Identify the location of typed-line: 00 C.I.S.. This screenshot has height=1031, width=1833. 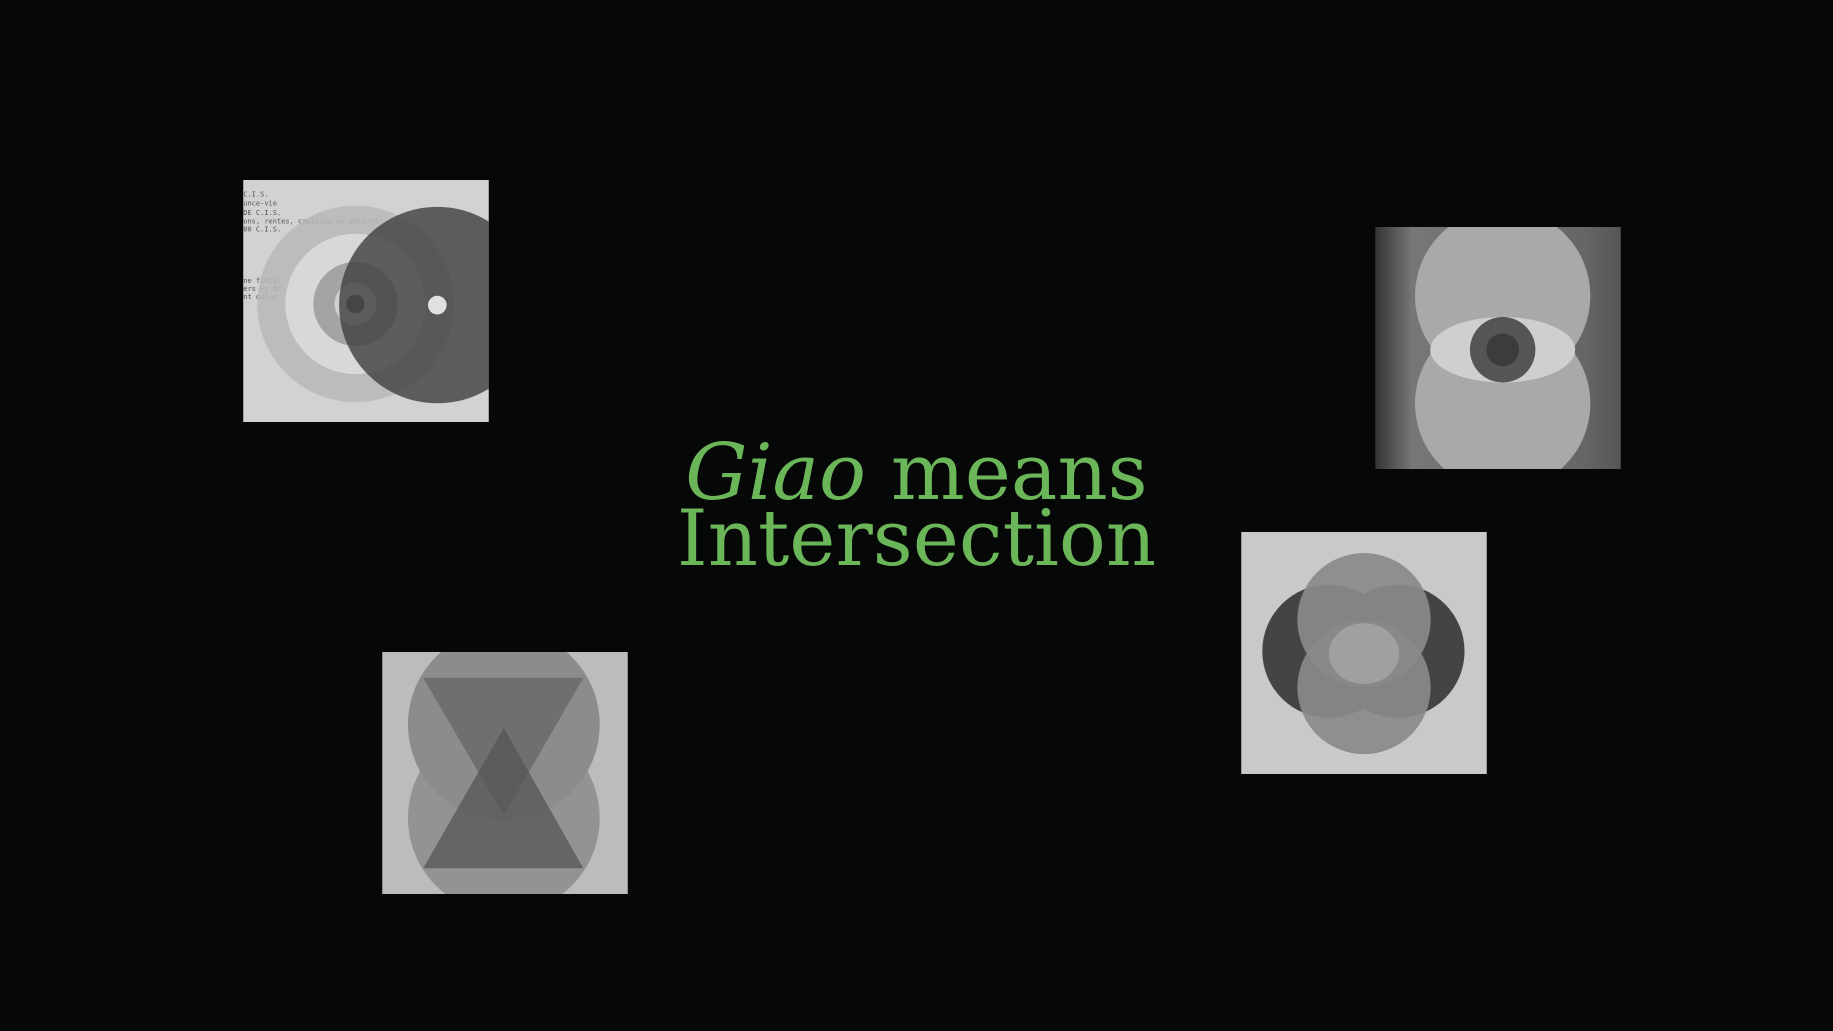
(262, 228).